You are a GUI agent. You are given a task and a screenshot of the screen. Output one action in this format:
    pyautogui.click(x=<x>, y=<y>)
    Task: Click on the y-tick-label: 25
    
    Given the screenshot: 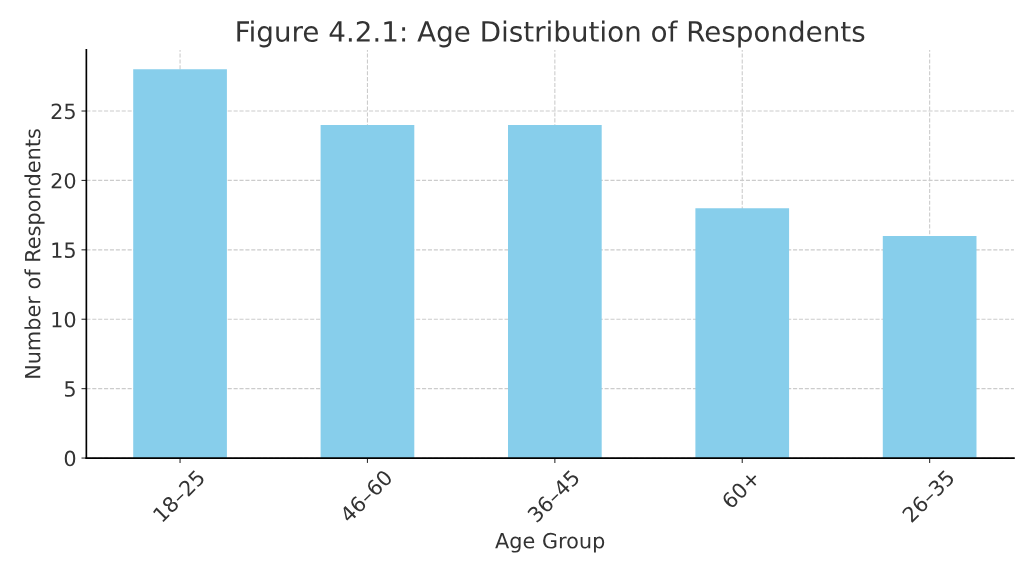 What is the action you would take?
    pyautogui.click(x=63, y=111)
    